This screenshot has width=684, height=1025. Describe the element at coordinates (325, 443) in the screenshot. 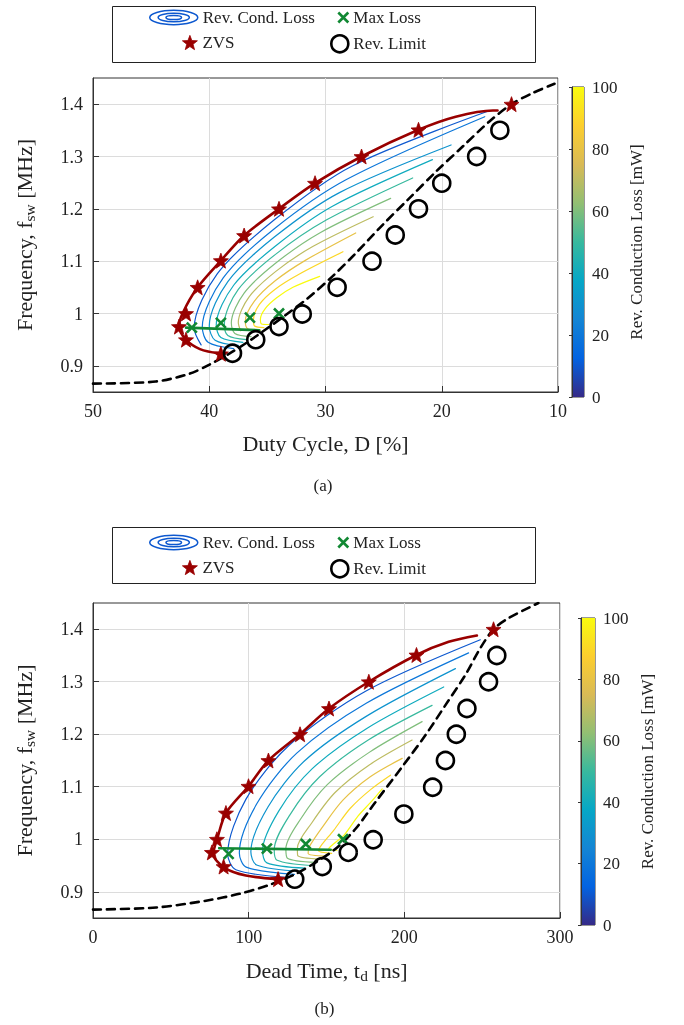

I see `x-axis-title: Duty Cycle, D [%]` at that location.